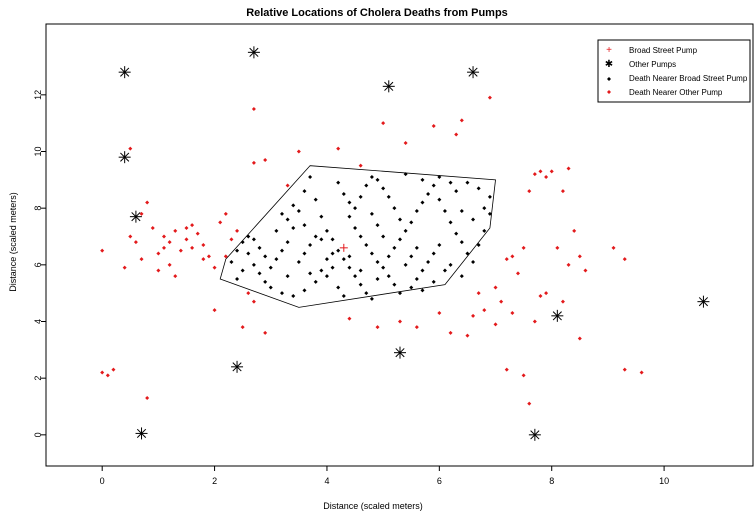  I want to click on y-tick-label: 10, so click(38, 151).